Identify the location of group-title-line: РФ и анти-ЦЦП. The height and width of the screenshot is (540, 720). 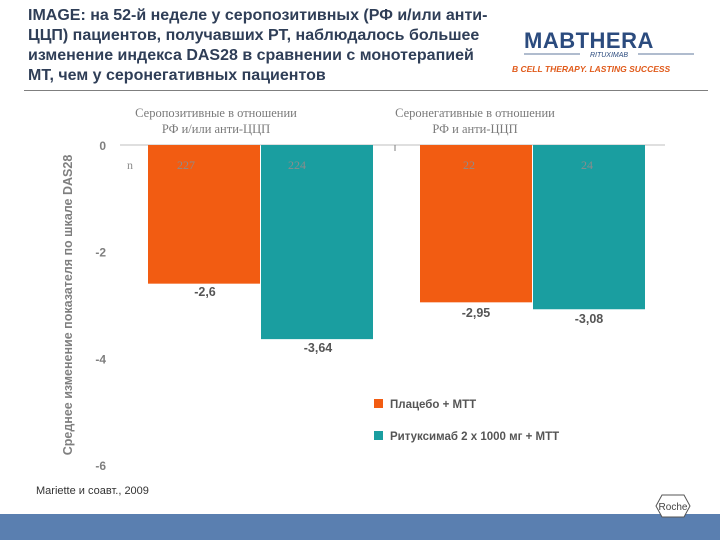
(474, 129).